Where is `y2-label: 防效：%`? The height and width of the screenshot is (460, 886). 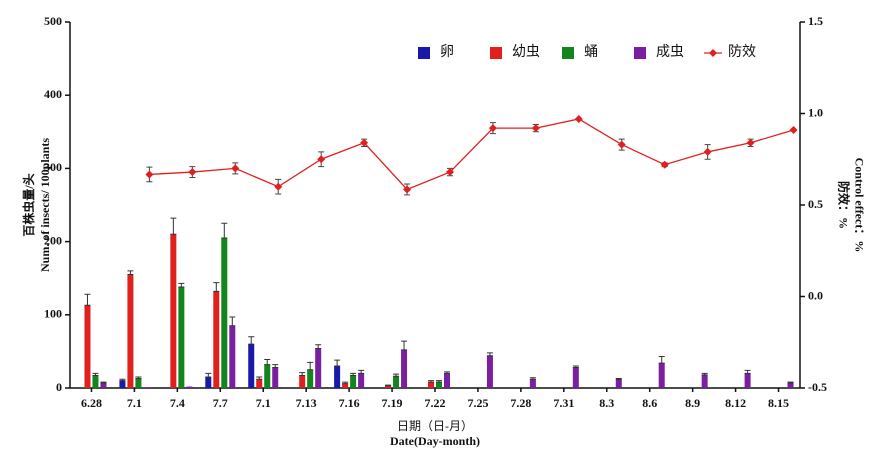 y2-label: 防效：% is located at coordinates (843, 205).